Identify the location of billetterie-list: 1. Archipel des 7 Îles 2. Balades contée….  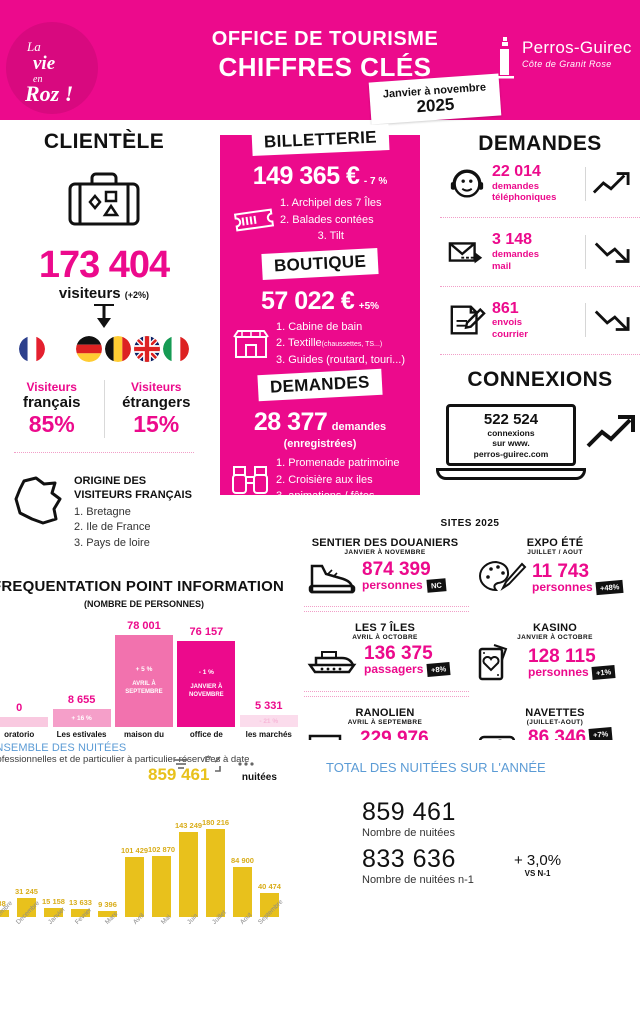
(331, 220).